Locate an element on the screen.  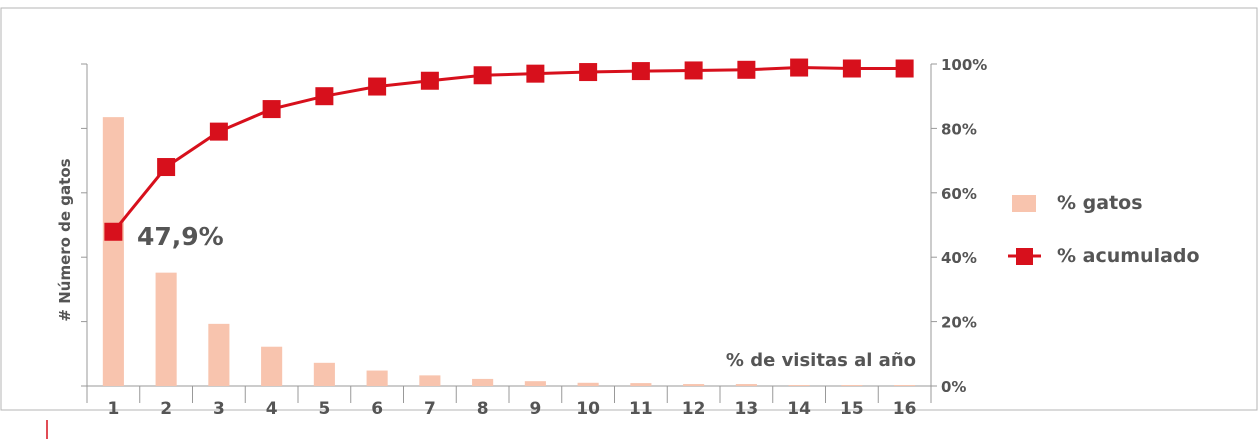
x-tick-label: 2 is located at coordinates (166, 409).